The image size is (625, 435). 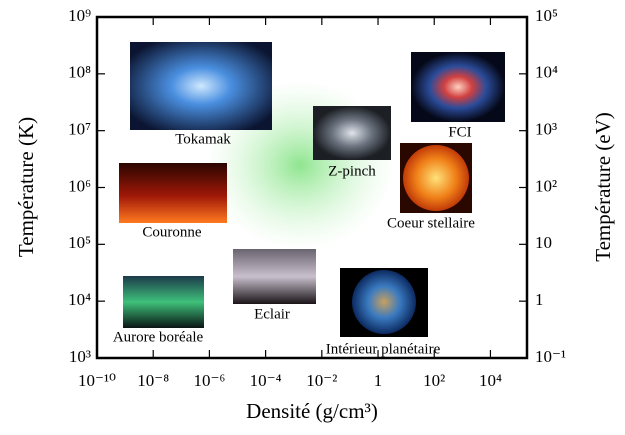 I want to click on region-label: Z-pinch, so click(x=352, y=171).